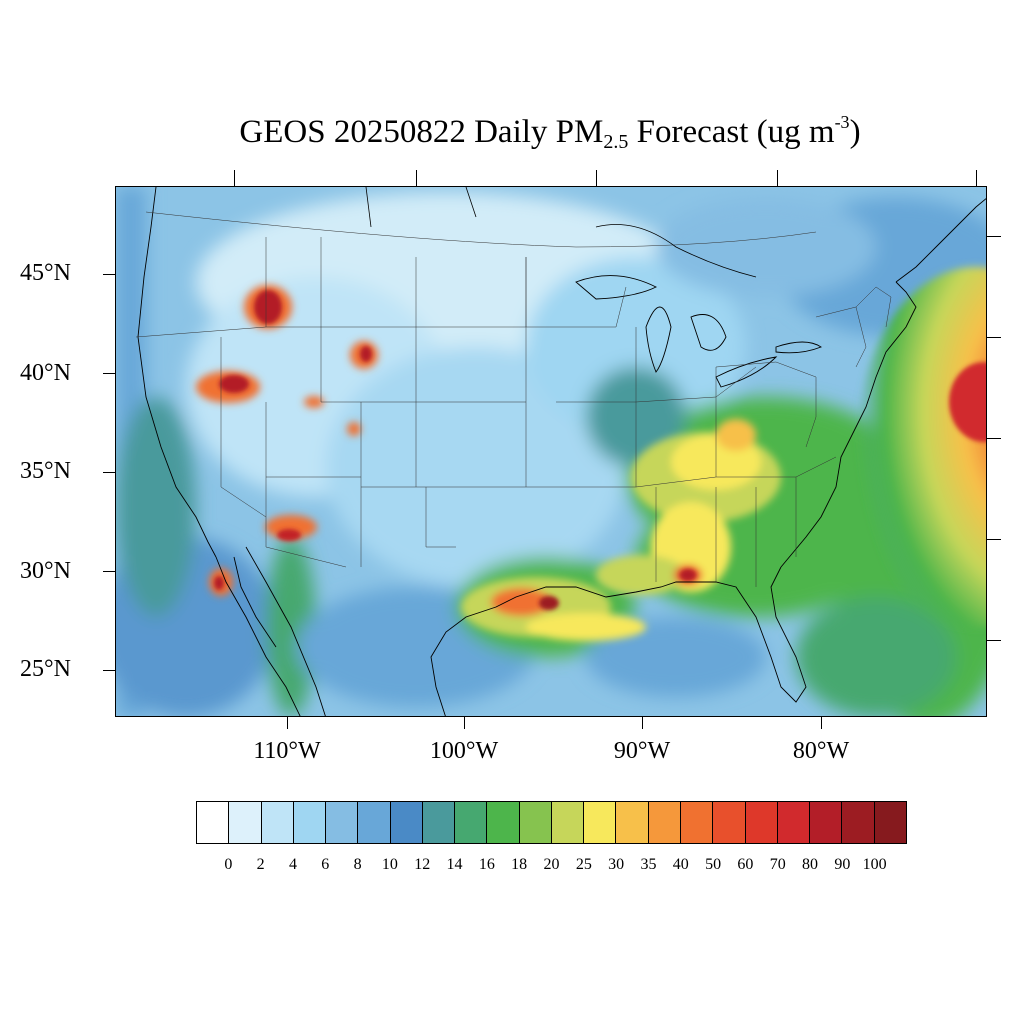  Describe the element at coordinates (422, 864) in the screenshot. I see `colorbar-label: 12` at that location.